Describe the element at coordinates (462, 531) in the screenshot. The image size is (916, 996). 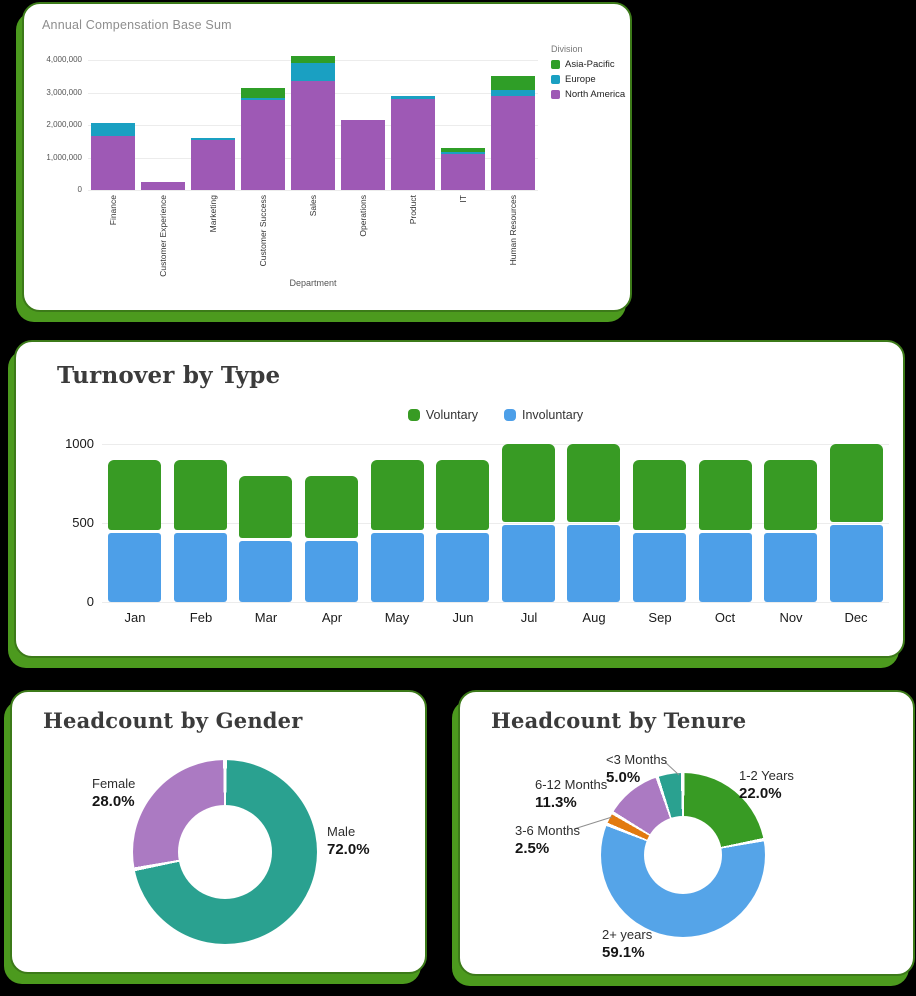
I see `bar-jun` at that location.